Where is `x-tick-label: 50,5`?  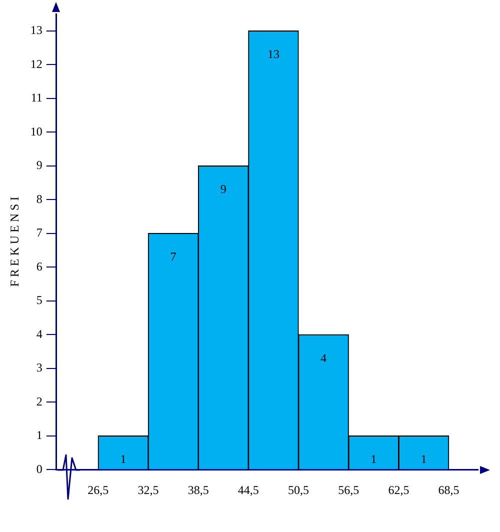 x-tick-label: 50,5 is located at coordinates (299, 489).